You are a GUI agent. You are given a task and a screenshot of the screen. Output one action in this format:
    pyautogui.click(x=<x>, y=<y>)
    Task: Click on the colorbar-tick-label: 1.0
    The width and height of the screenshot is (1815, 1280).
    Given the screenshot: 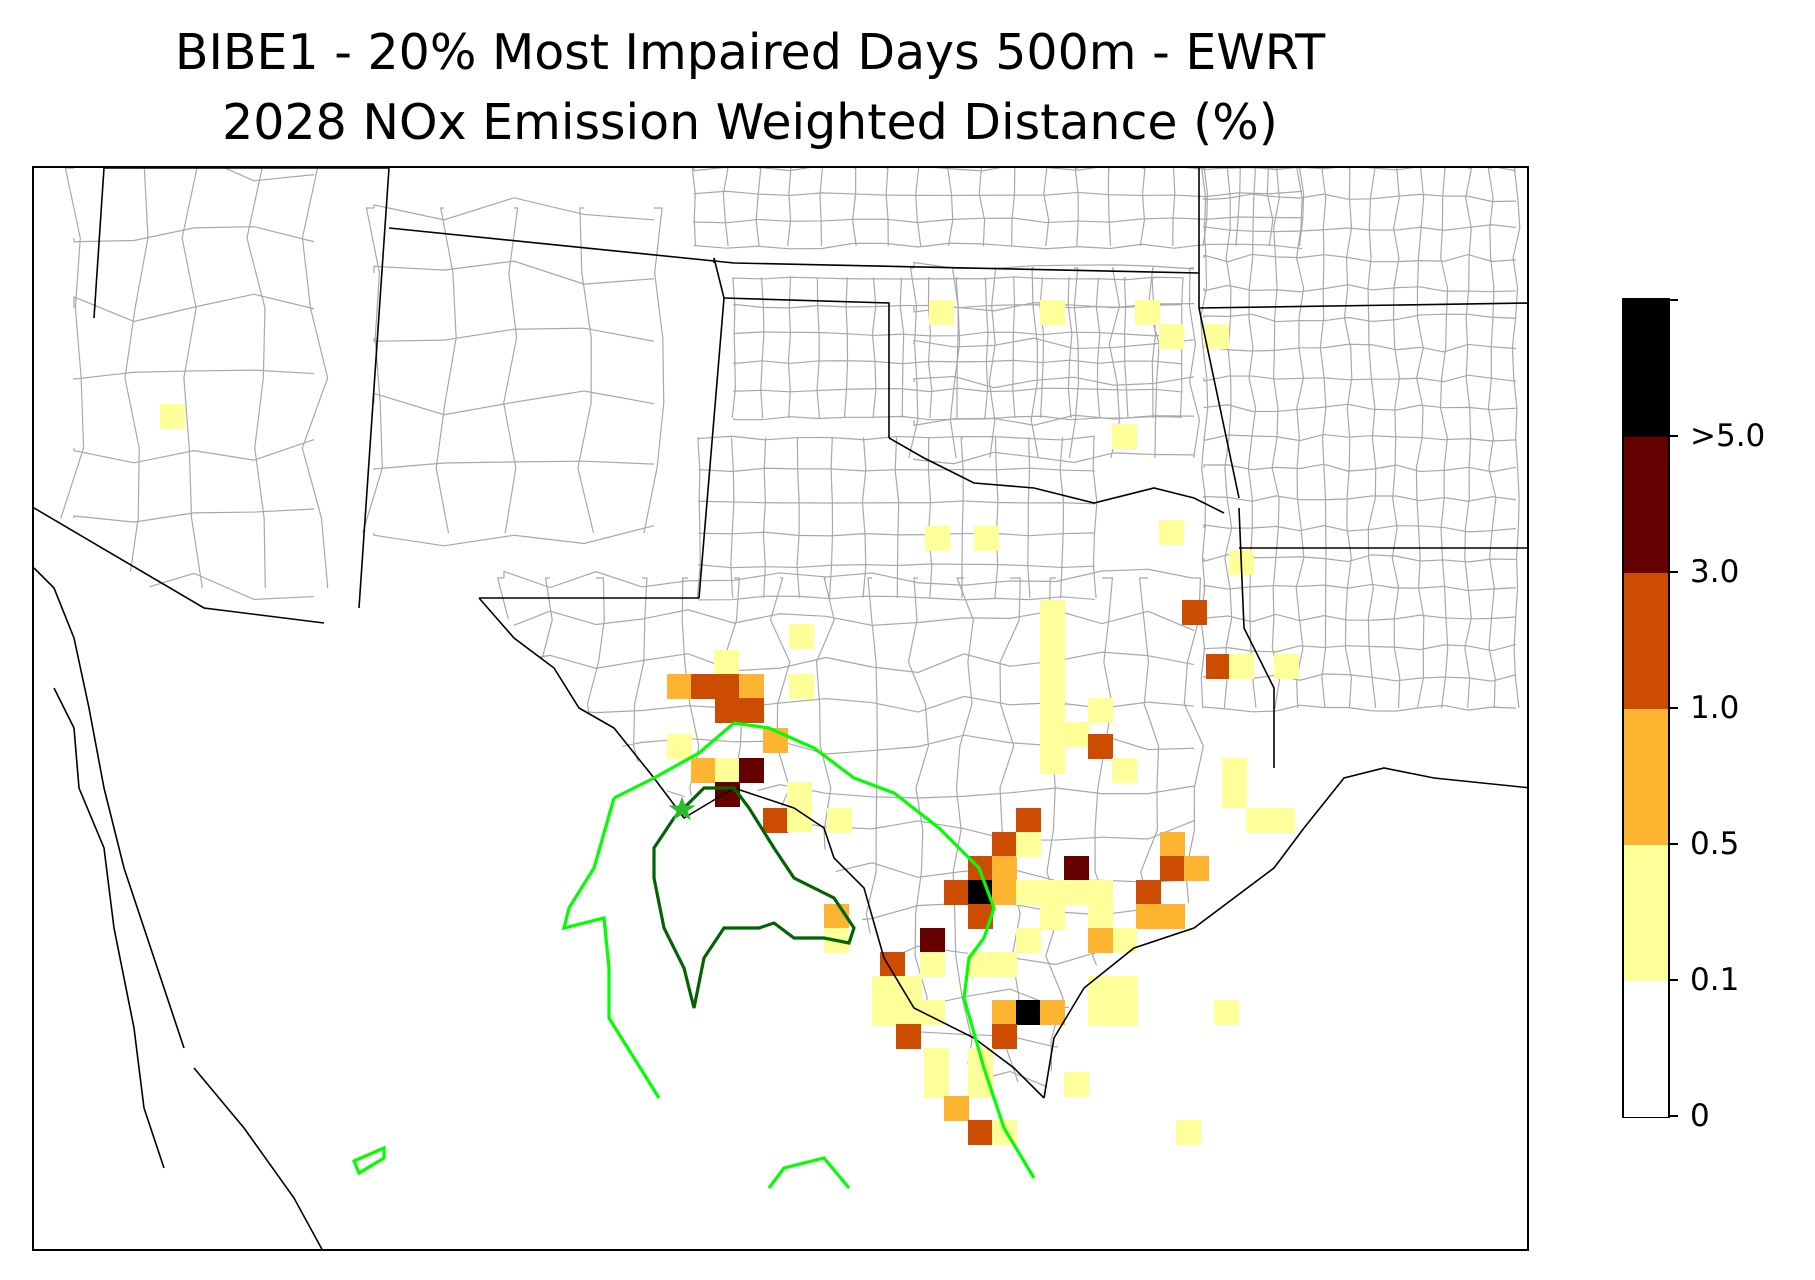 What is the action you would take?
    pyautogui.click(x=1715, y=708)
    